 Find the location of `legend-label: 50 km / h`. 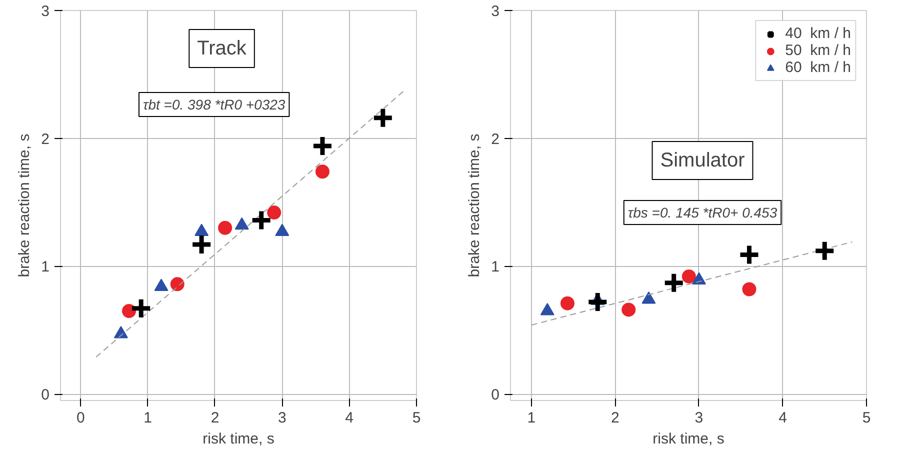

legend-label: 50 km / h is located at coordinates (818, 50).